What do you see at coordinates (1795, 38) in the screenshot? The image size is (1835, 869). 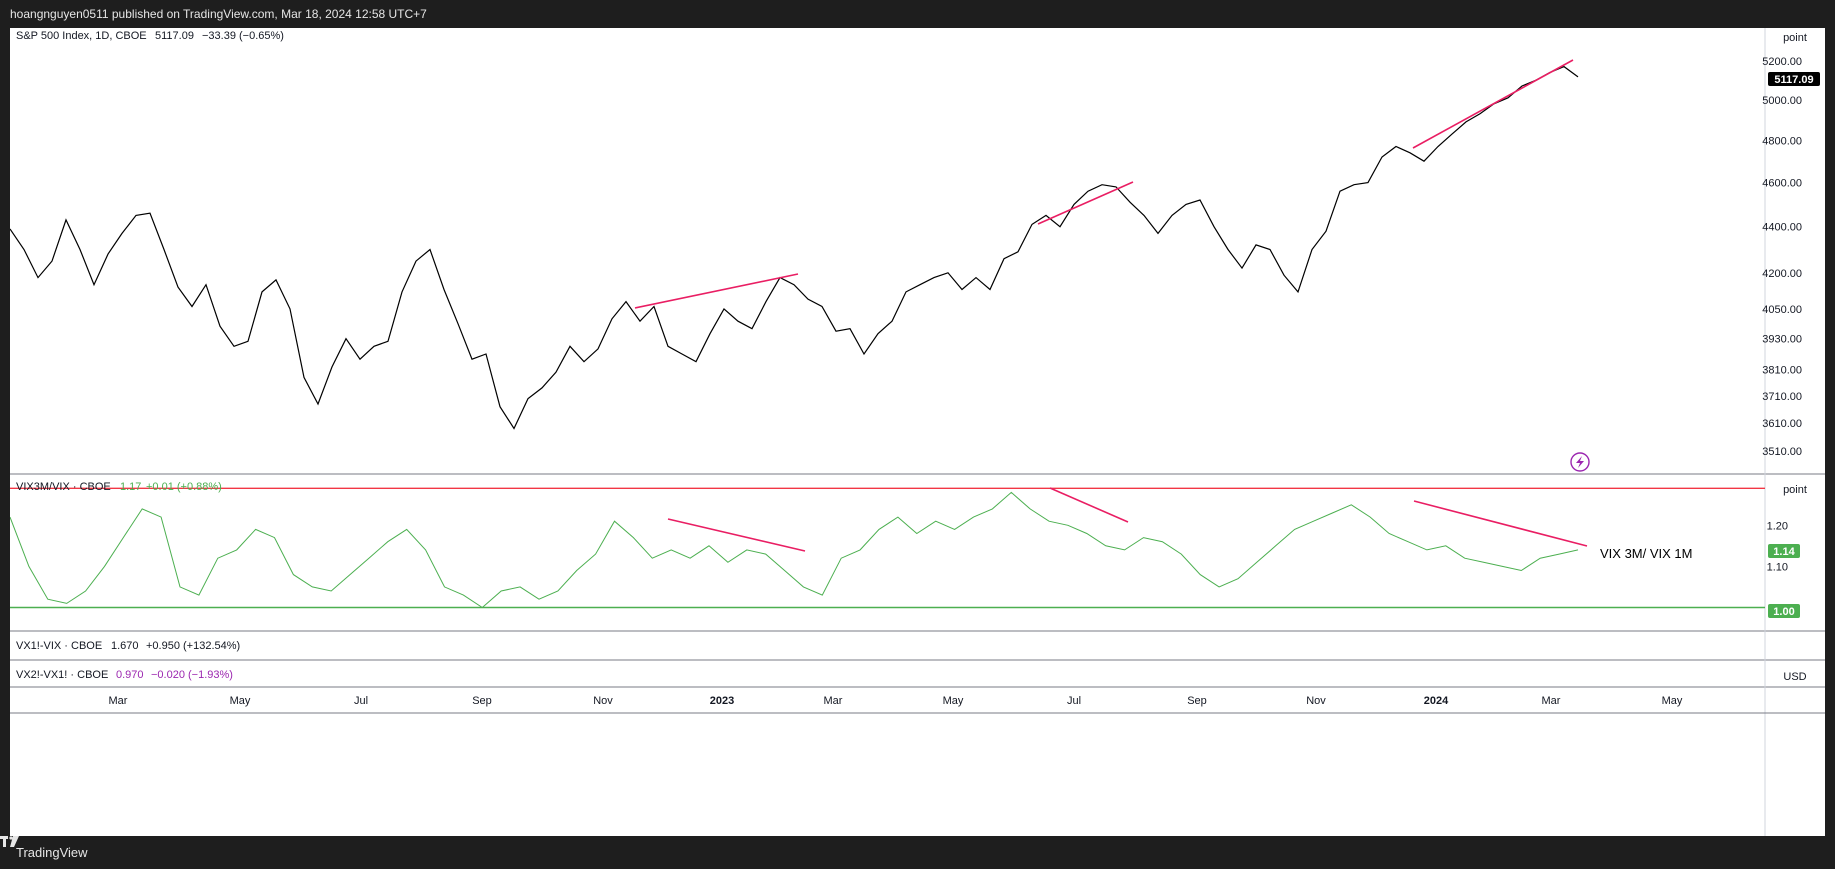 I see `price-scale-mode: point` at bounding box center [1795, 38].